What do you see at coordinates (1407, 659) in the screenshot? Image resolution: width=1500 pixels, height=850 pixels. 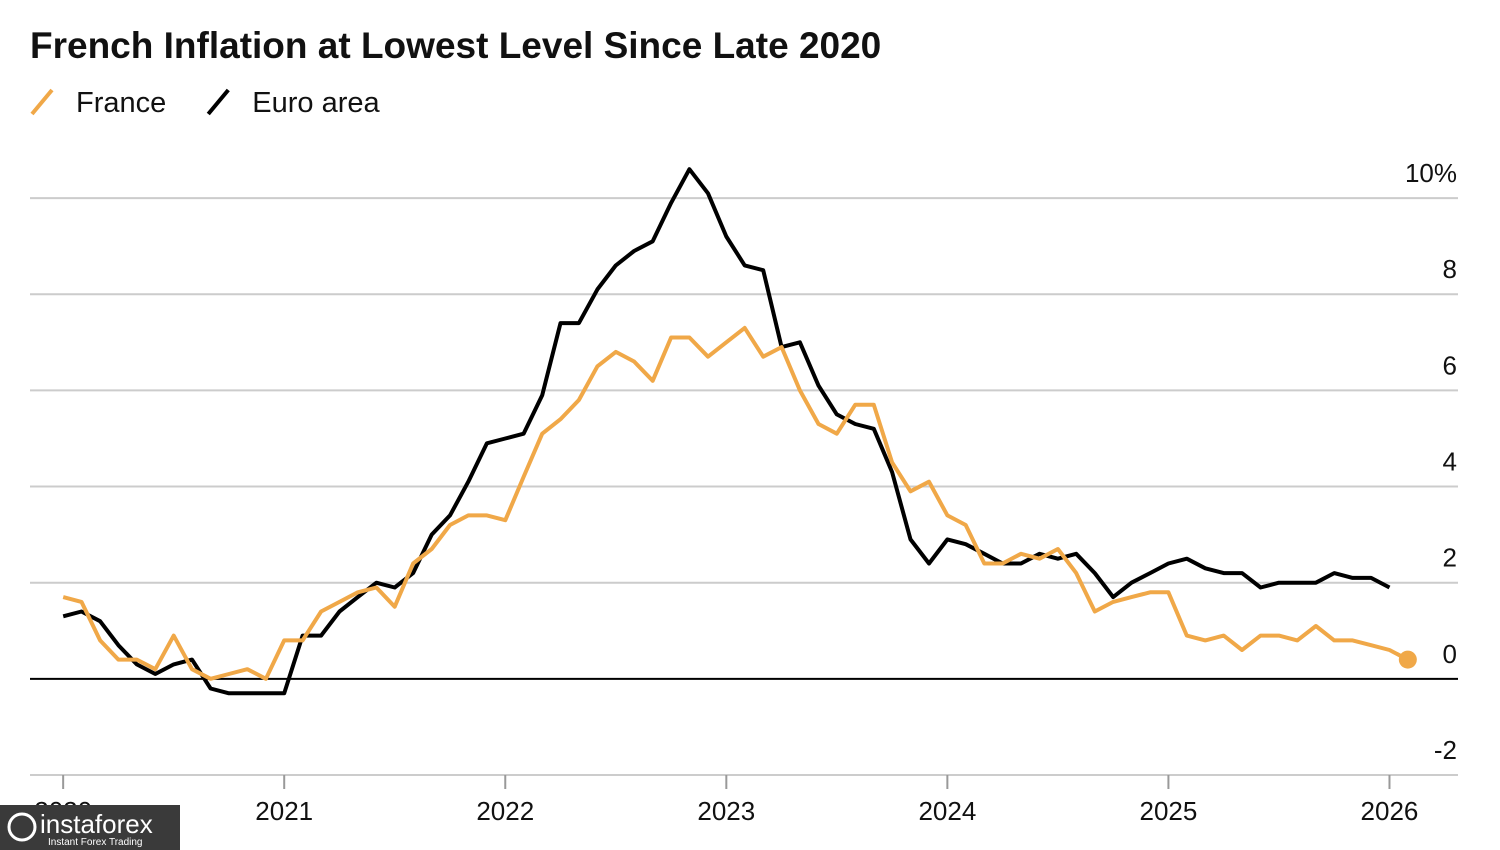 I see `end-dot` at bounding box center [1407, 659].